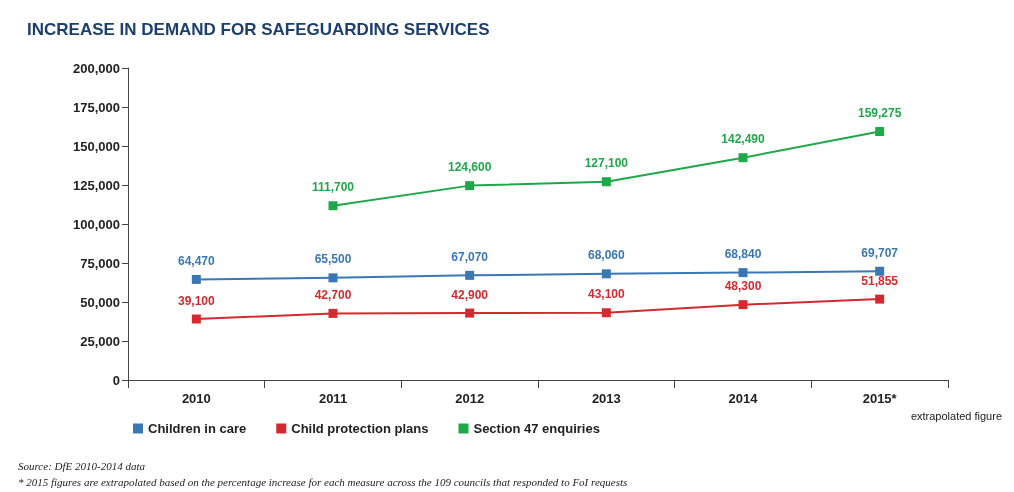 The image size is (1014, 492). Describe the element at coordinates (100, 341) in the screenshot. I see `y-tick-label: 25,000` at that location.